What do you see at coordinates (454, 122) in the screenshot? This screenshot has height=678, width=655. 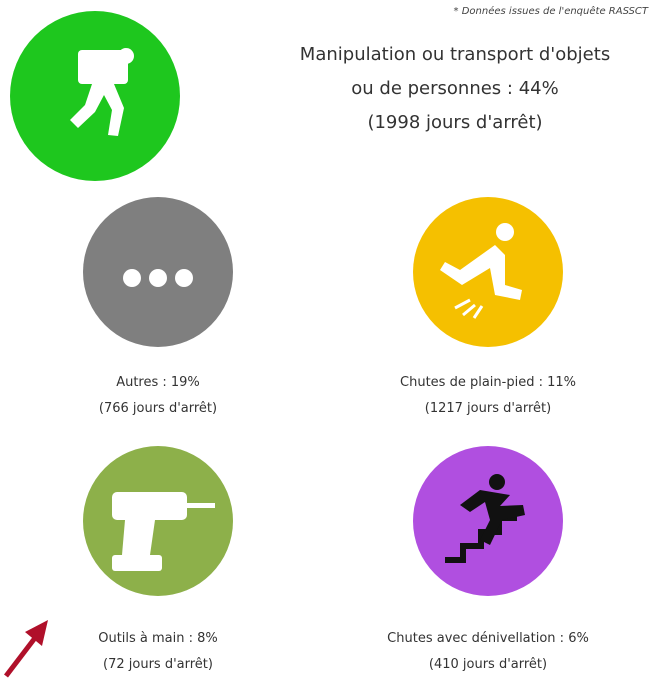 I see `item-label: (1998 jours d'arrêt)` at bounding box center [454, 122].